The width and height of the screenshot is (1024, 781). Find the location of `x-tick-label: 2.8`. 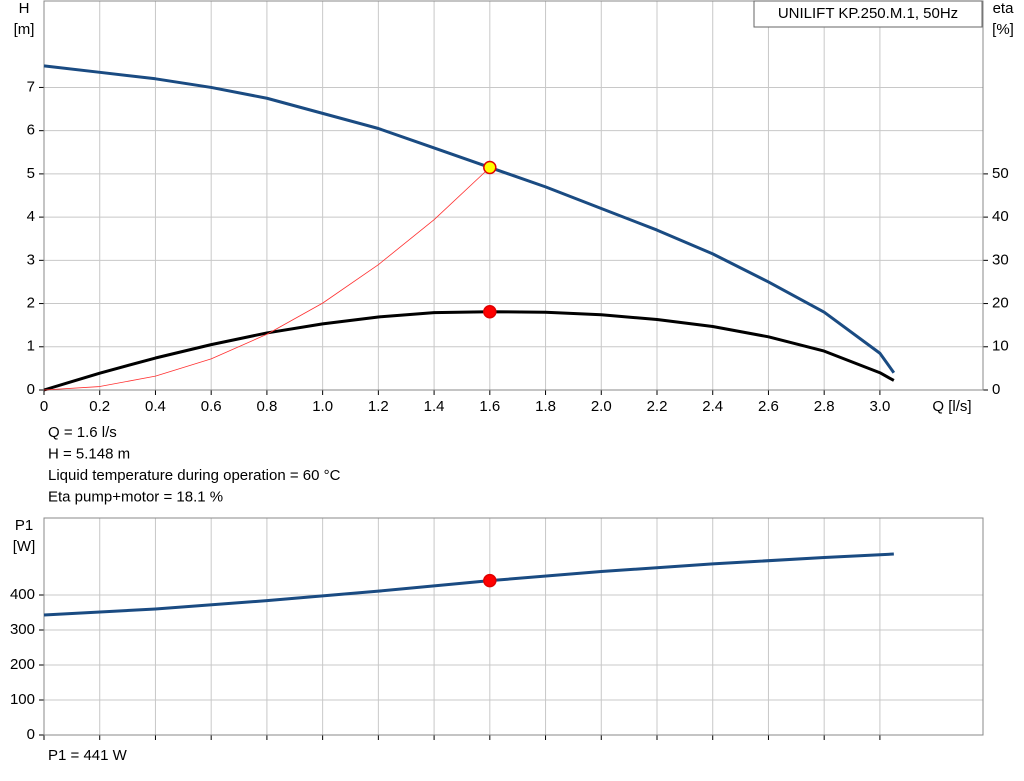

x-tick-label: 2.8 is located at coordinates (824, 406).